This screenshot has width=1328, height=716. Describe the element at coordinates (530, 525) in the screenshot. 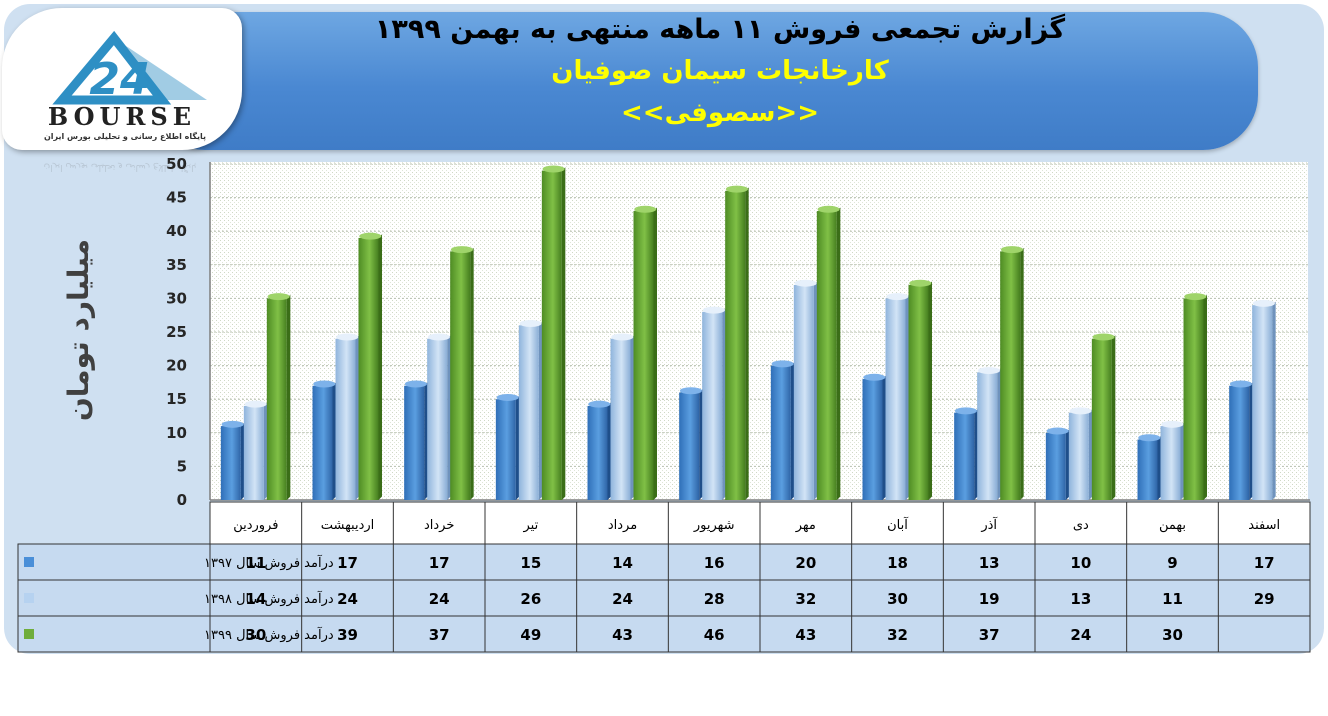

I see `category-label: تیر` at that location.